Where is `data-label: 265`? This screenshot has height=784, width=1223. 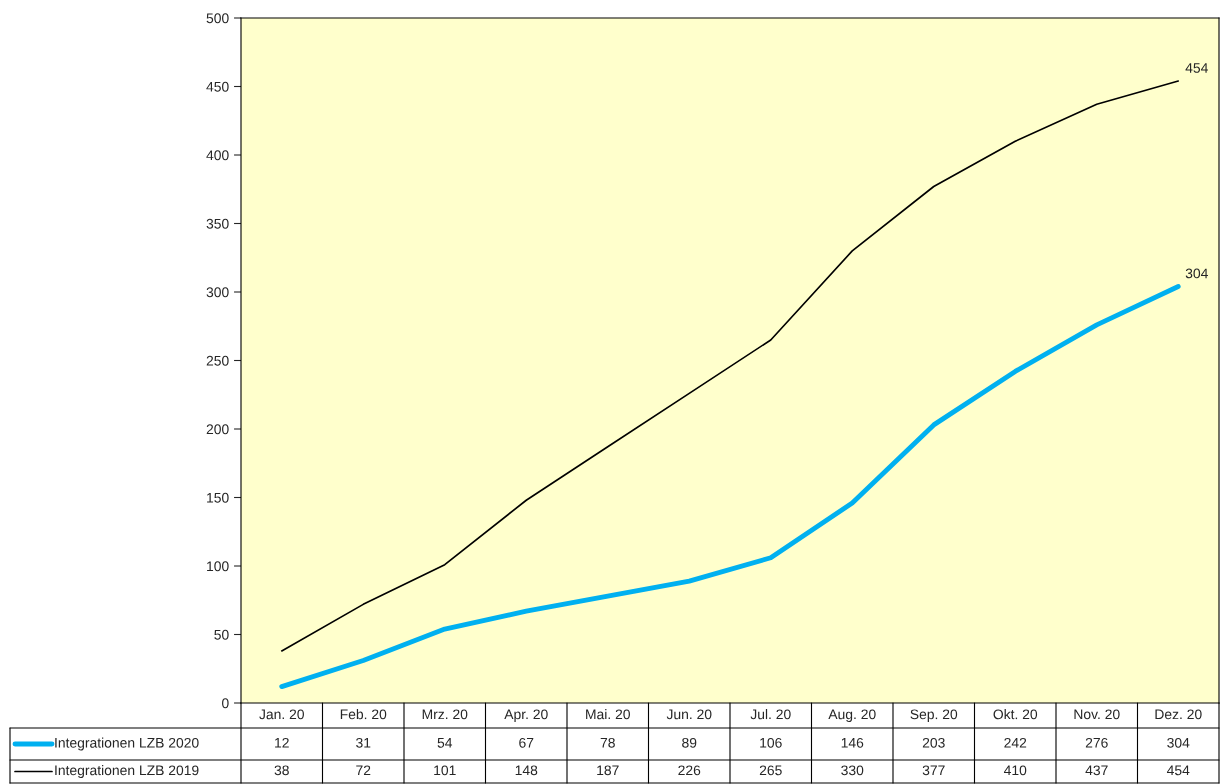 data-label: 265 is located at coordinates (770, 770).